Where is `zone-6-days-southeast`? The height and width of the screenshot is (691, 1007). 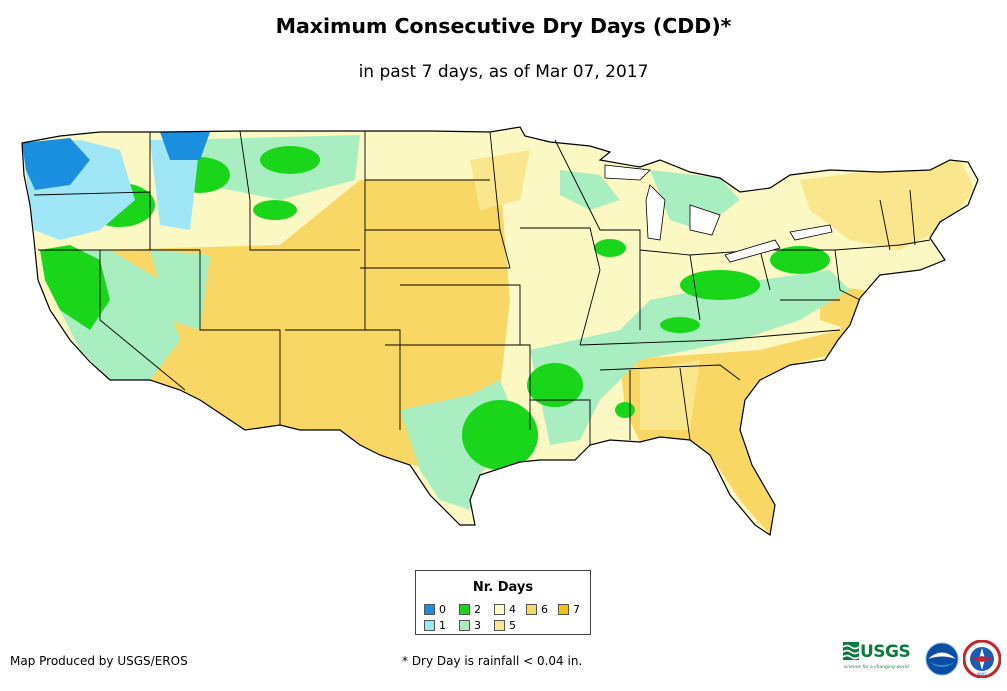 zone-6-days-southeast is located at coordinates (740, 417).